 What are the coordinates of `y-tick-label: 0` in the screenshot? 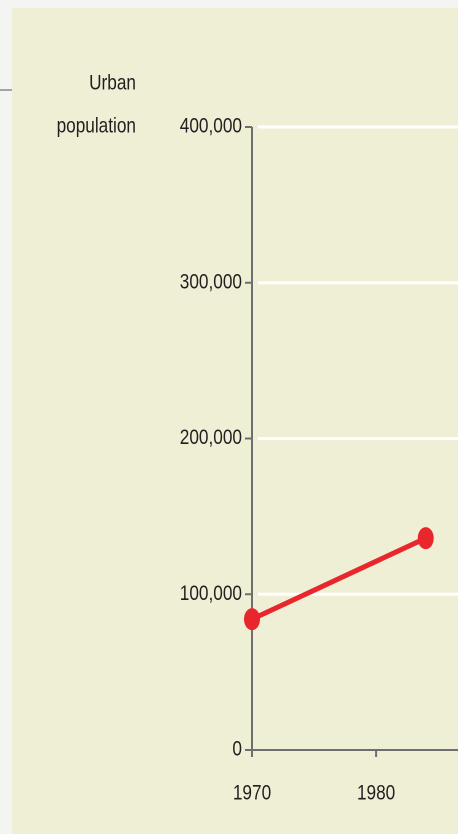 It's located at (237, 749).